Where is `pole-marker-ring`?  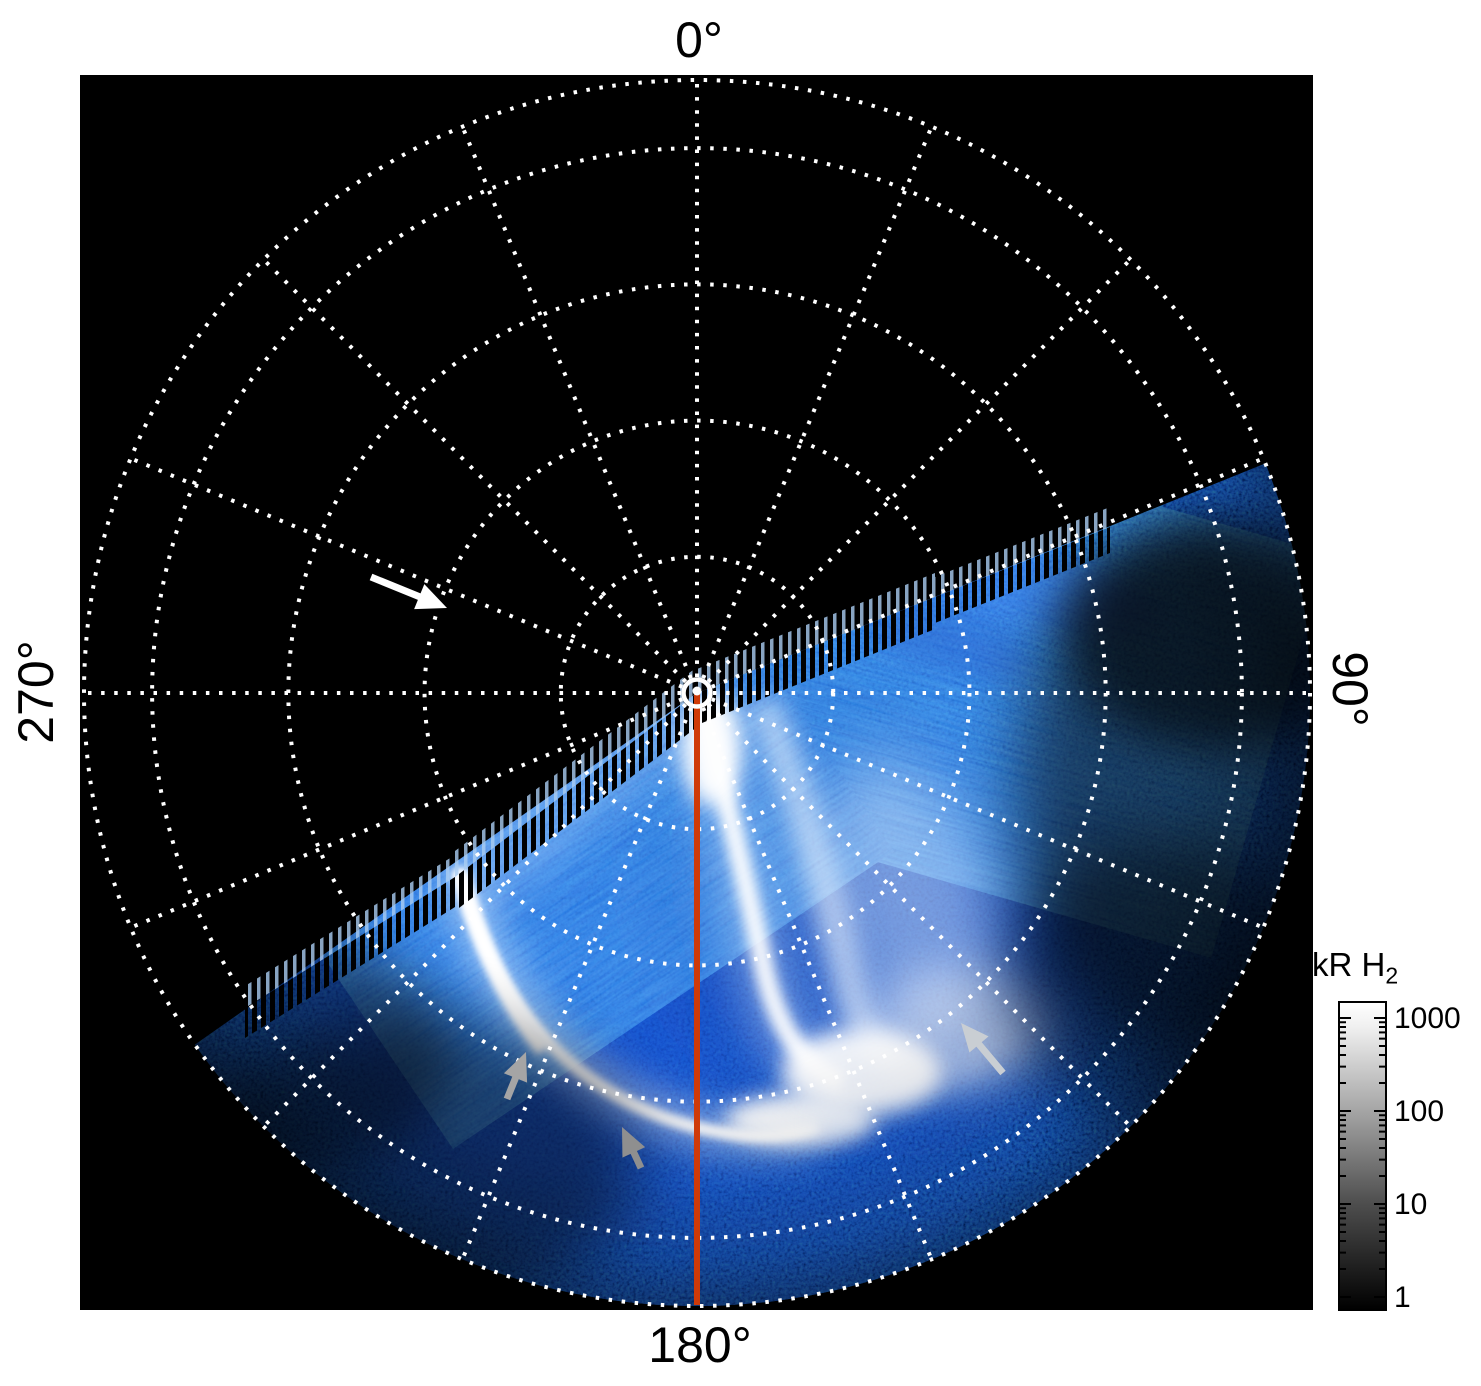 pole-marker-ring is located at coordinates (697, 693).